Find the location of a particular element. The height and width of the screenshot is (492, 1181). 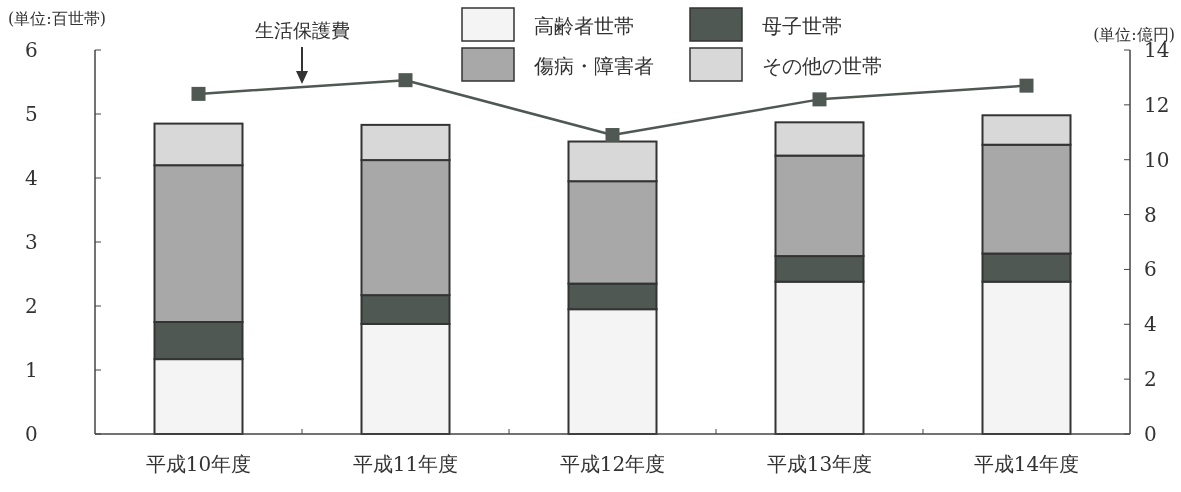

legend-label: 母子世帯 is located at coordinates (802, 26).